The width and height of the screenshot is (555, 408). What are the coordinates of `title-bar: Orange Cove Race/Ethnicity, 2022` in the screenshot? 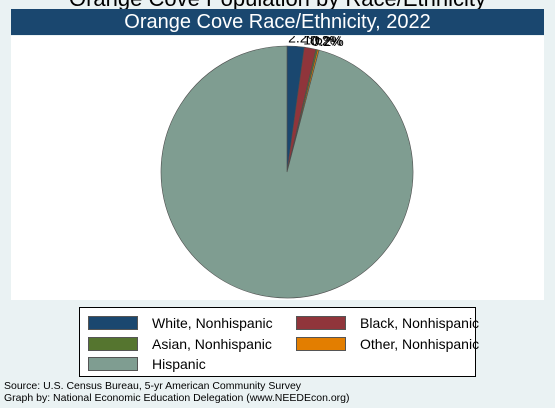 It's located at (277, 22).